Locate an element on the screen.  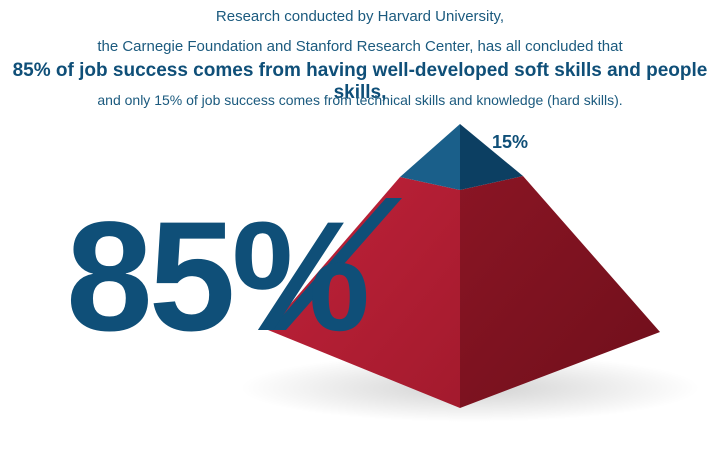
pyramid-hard-skills-tip is located at coordinates (461, 157).